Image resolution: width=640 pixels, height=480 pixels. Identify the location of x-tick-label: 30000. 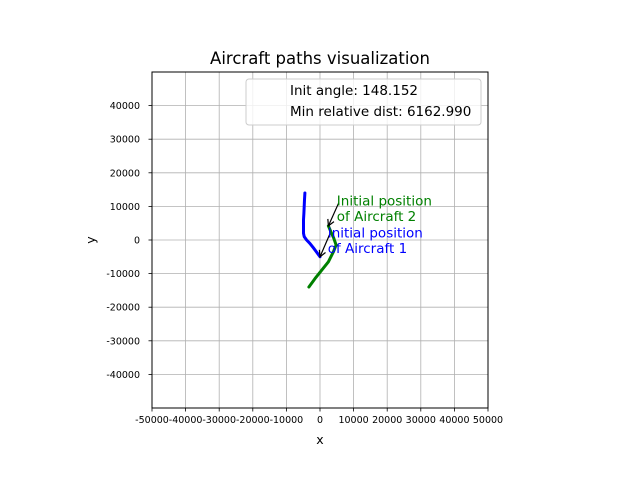
(421, 420).